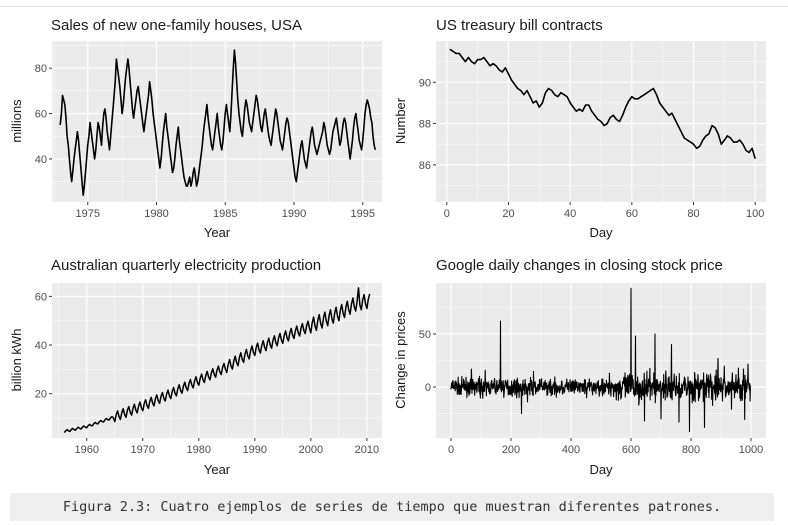  What do you see at coordinates (311, 450) in the screenshot?
I see `x-tick-label: 2000` at bounding box center [311, 450].